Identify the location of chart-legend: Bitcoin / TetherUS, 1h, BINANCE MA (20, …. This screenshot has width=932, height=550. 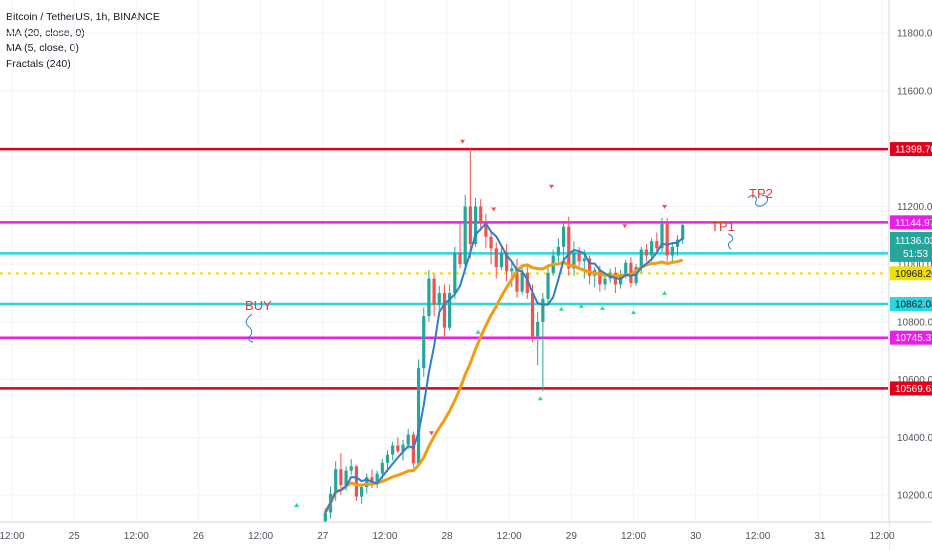
(83, 41).